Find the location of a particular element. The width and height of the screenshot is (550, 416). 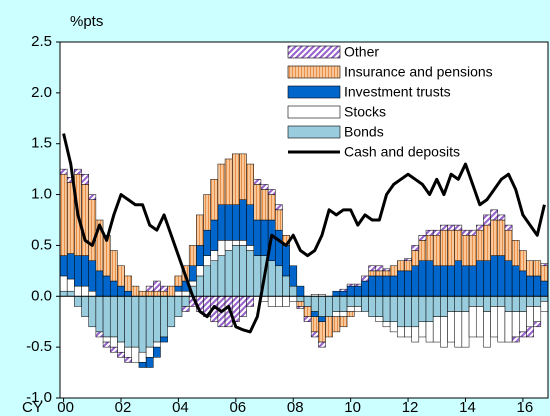

x-axis-label: CY is located at coordinates (32, 407).